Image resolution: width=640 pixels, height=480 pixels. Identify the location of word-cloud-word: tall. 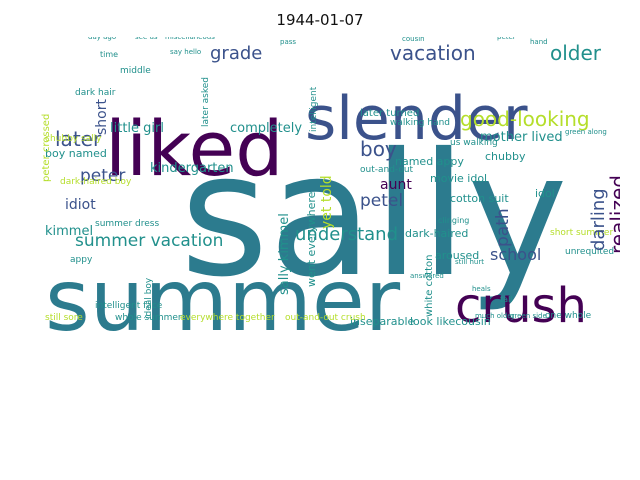
(506, 299).